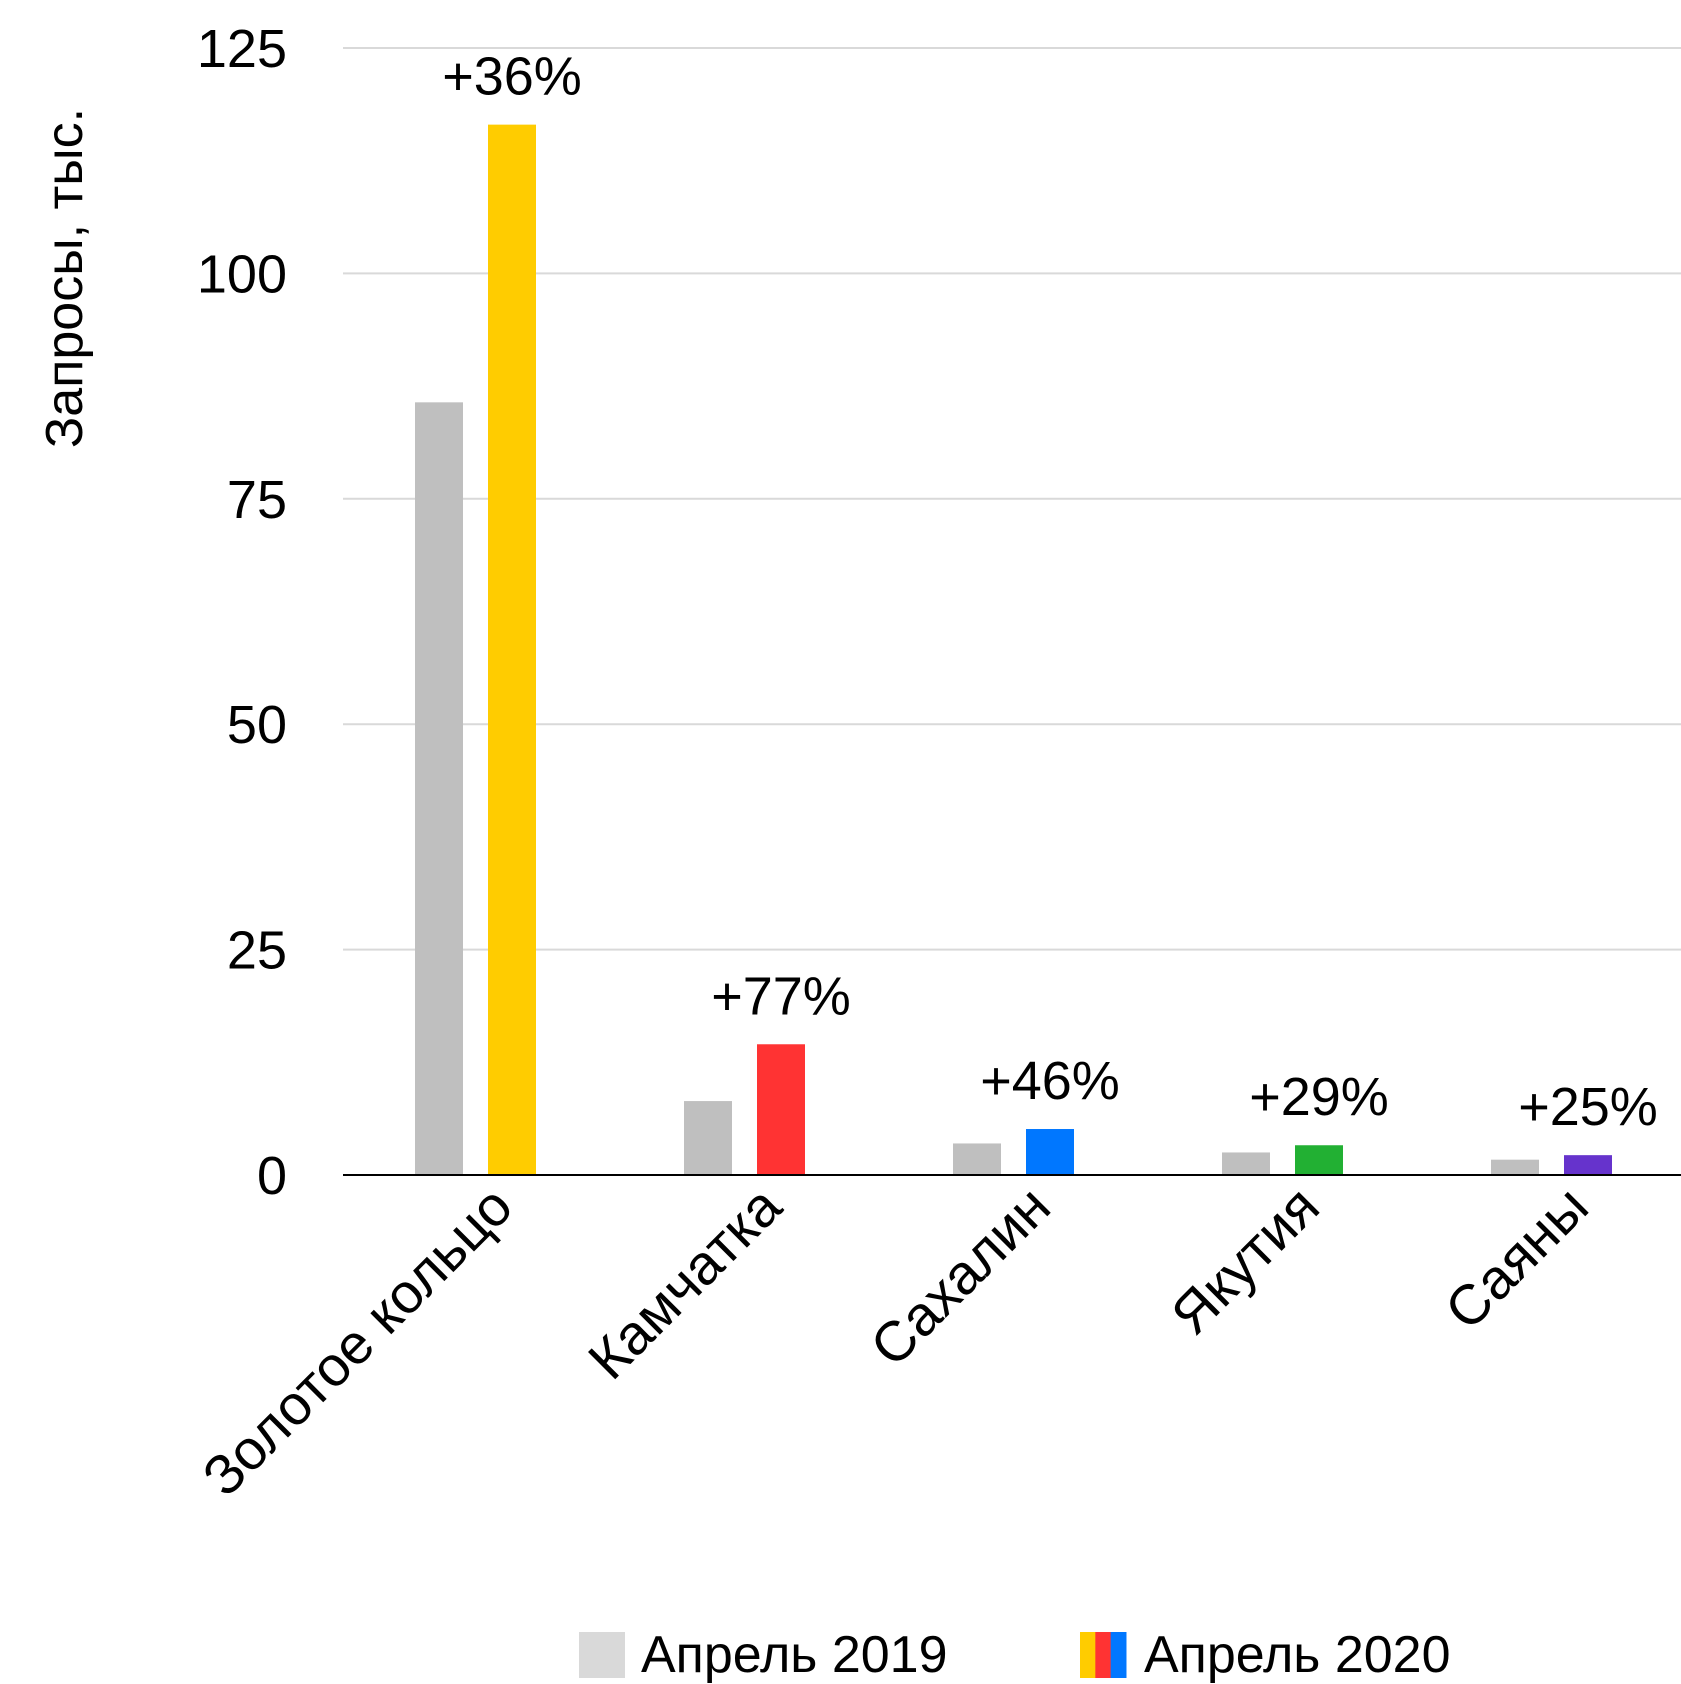  What do you see at coordinates (1245, 1260) in the screenshot?
I see `category-label: Якутия` at bounding box center [1245, 1260].